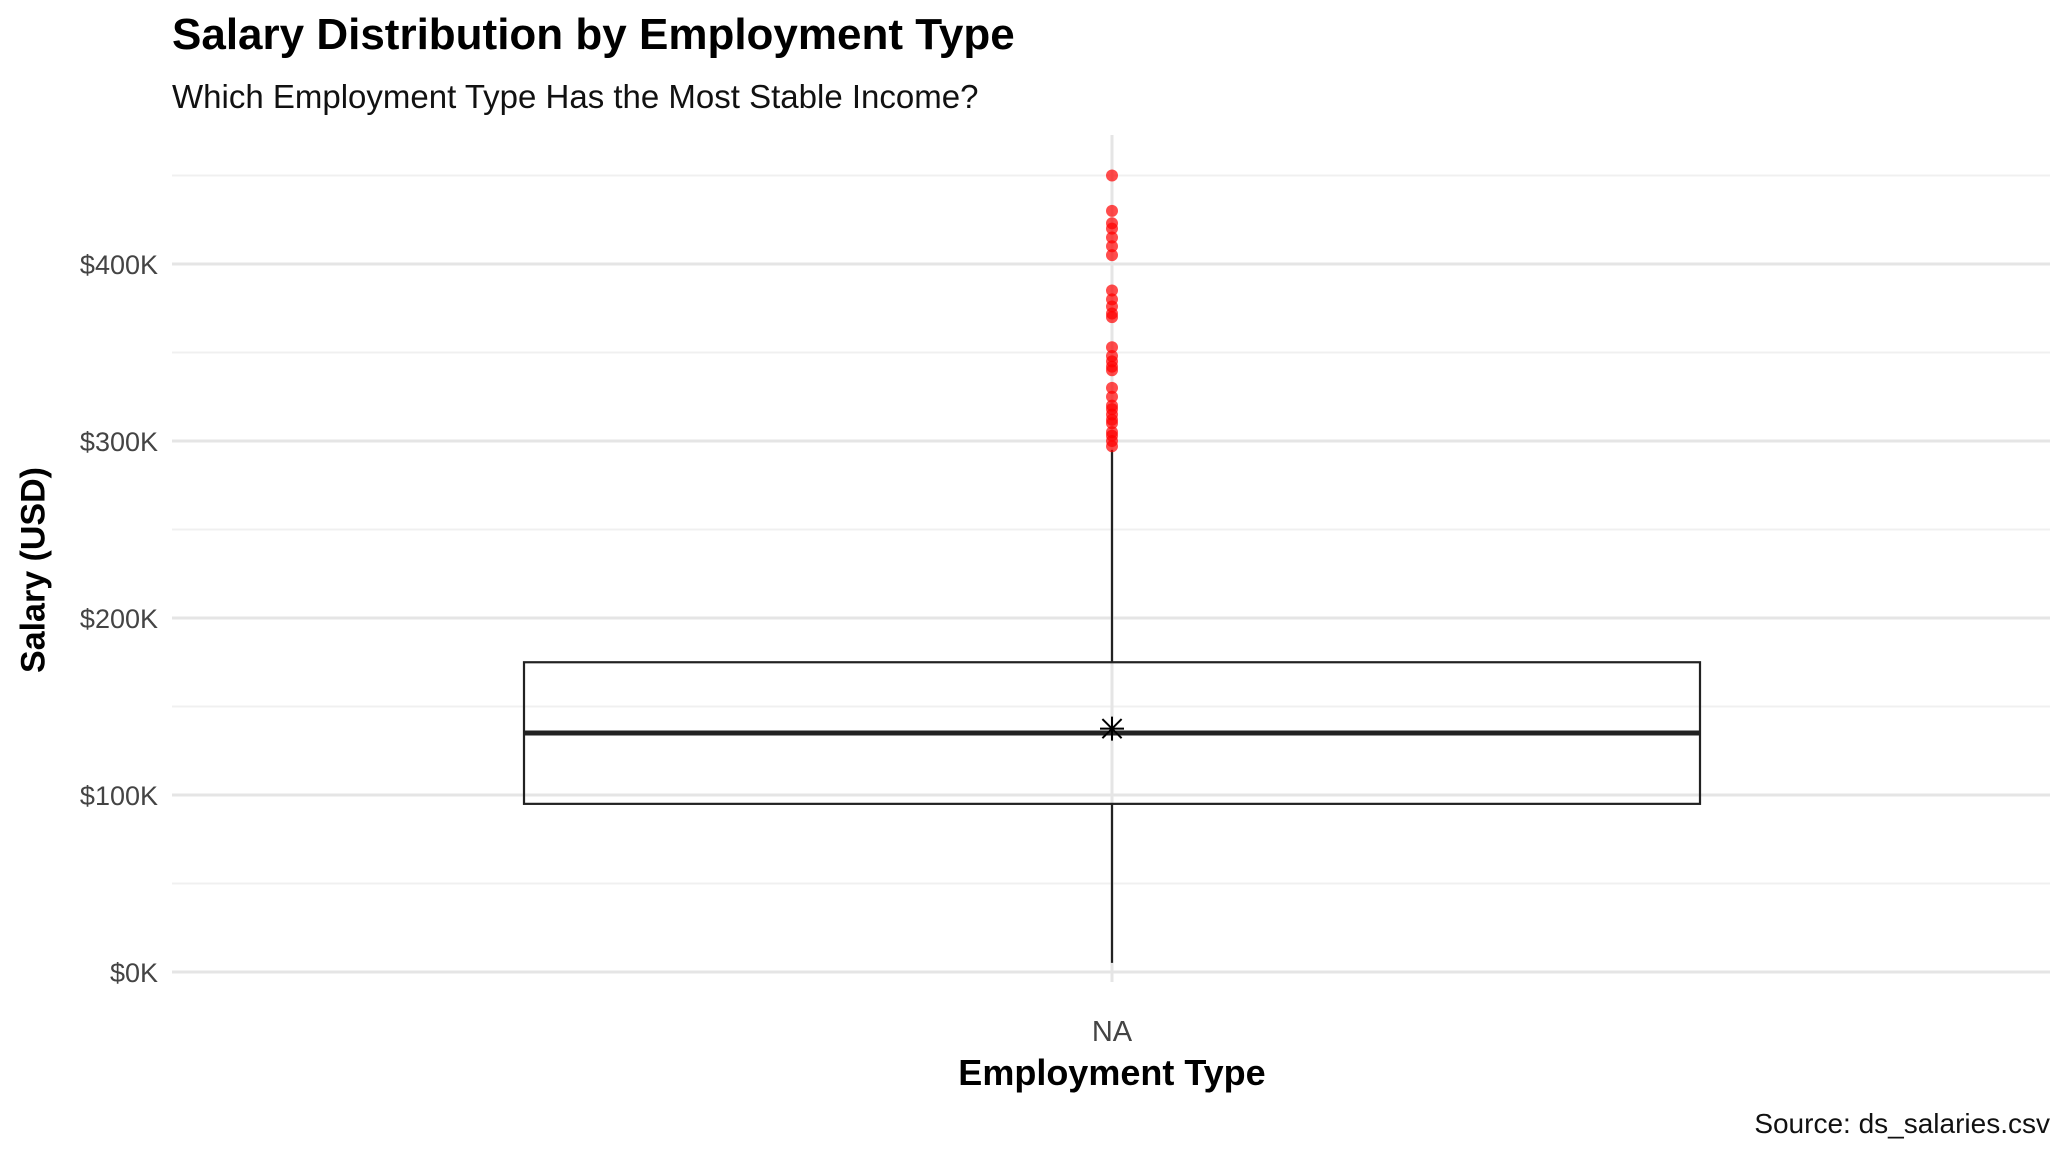  Describe the element at coordinates (119, 619) in the screenshot. I see `y-tick-label: $200K` at that location.